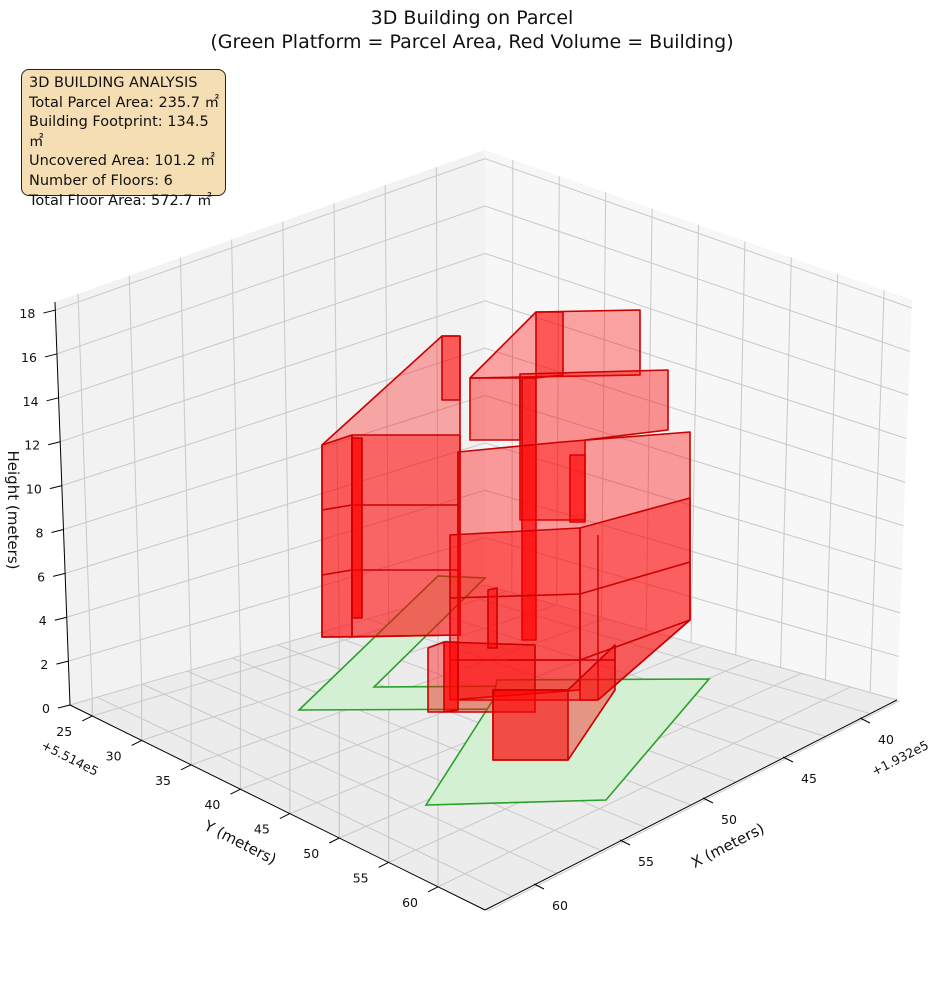 The image size is (944, 992). I want to click on y-offset-label: +5.514e5, so click(70, 757).